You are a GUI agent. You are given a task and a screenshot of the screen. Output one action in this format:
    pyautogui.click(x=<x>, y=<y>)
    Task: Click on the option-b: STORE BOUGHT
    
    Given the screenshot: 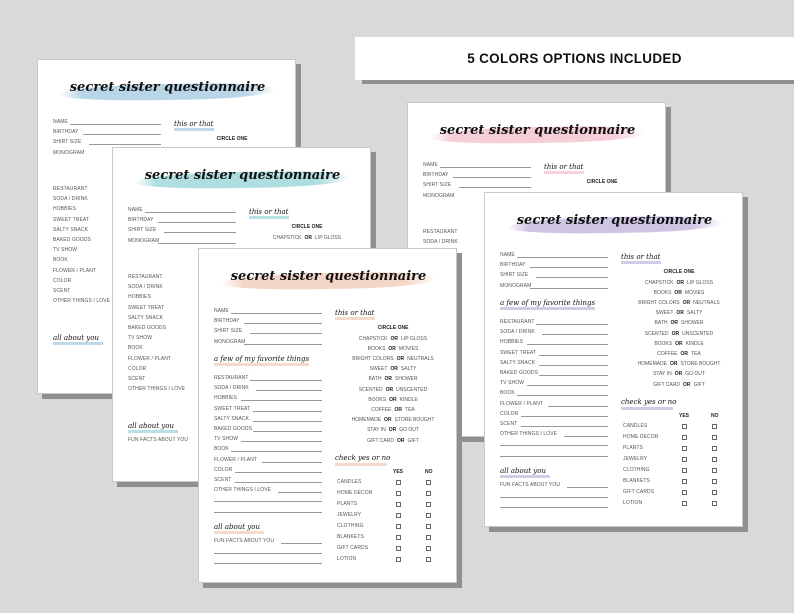 What is the action you would take?
    pyautogui.click(x=700, y=364)
    